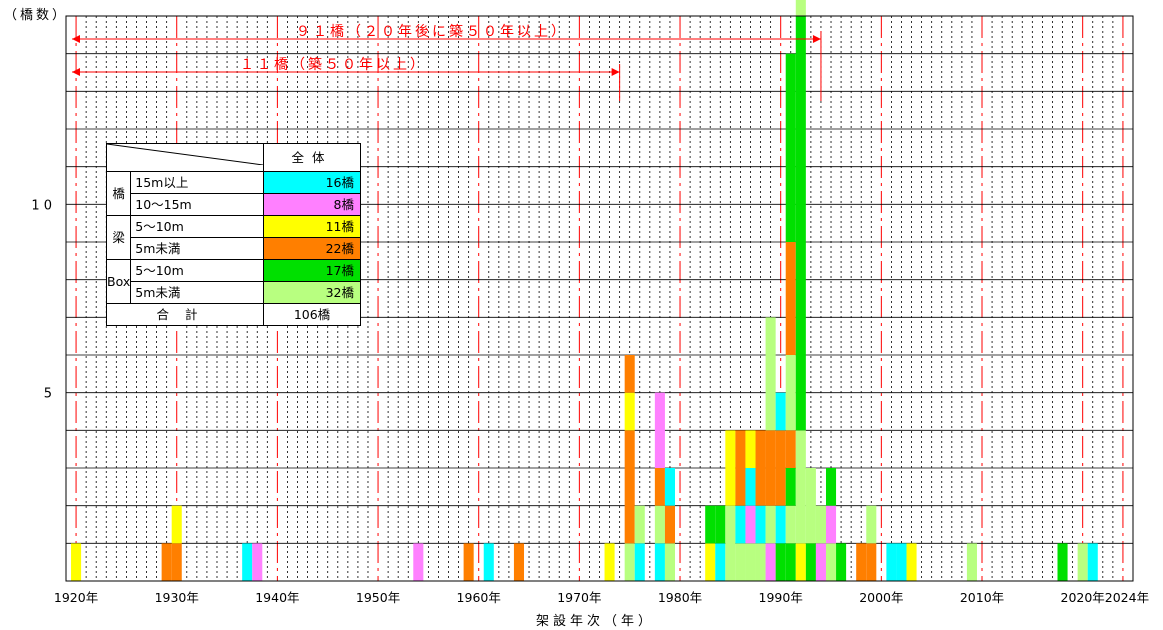 This screenshot has width=1163, height=630. What do you see at coordinates (432, 32) in the screenshot?
I see `range-annotation: ９１橋（２０年後に築５０年以上）` at bounding box center [432, 32].